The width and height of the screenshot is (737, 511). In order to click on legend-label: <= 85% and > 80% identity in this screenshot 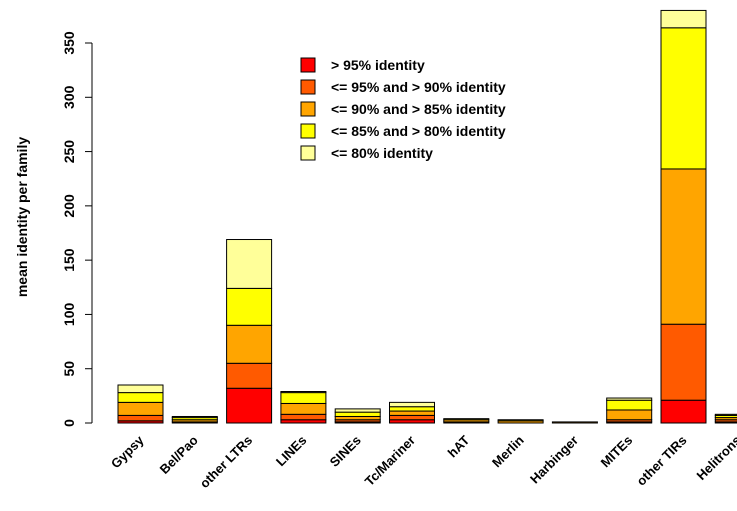, I will do `click(418, 131)`.